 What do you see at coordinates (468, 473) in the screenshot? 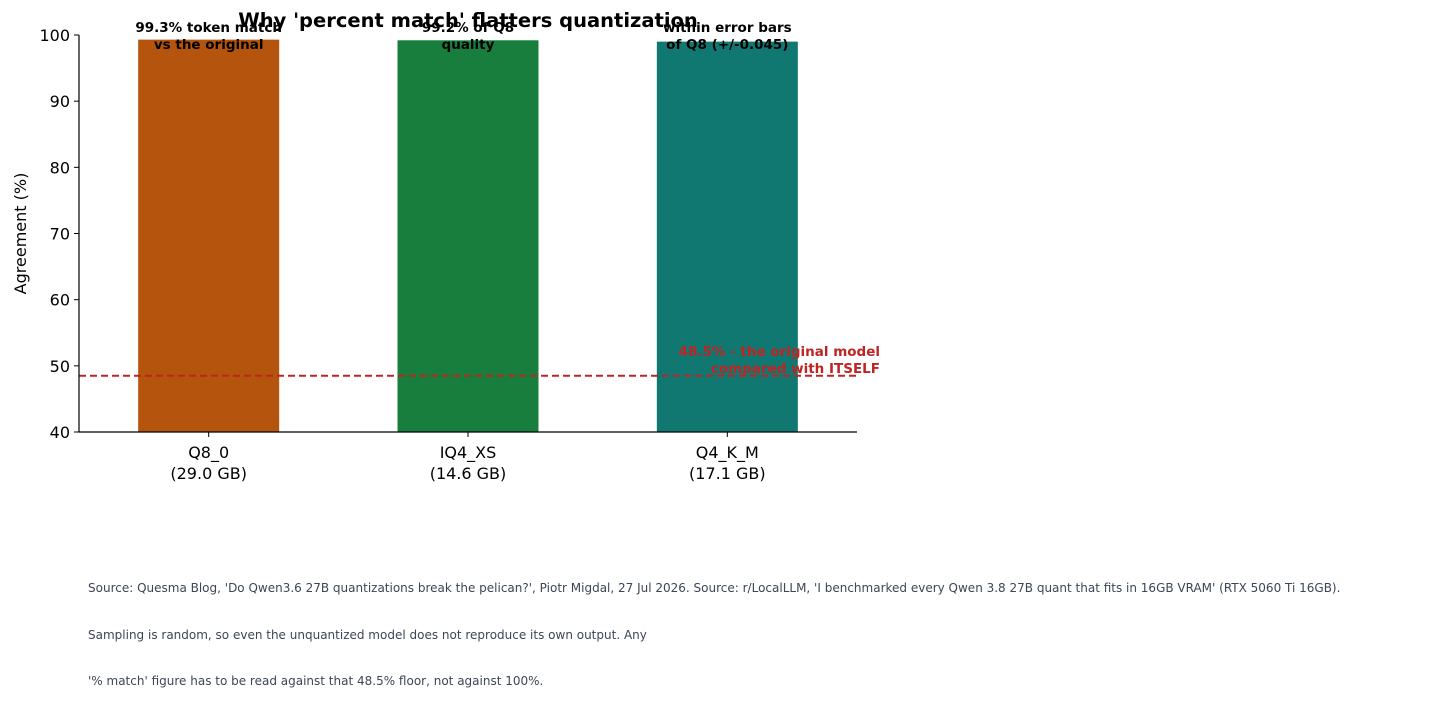
I see `x-tick-sublabel: (14.6 GB)` at bounding box center [468, 473].